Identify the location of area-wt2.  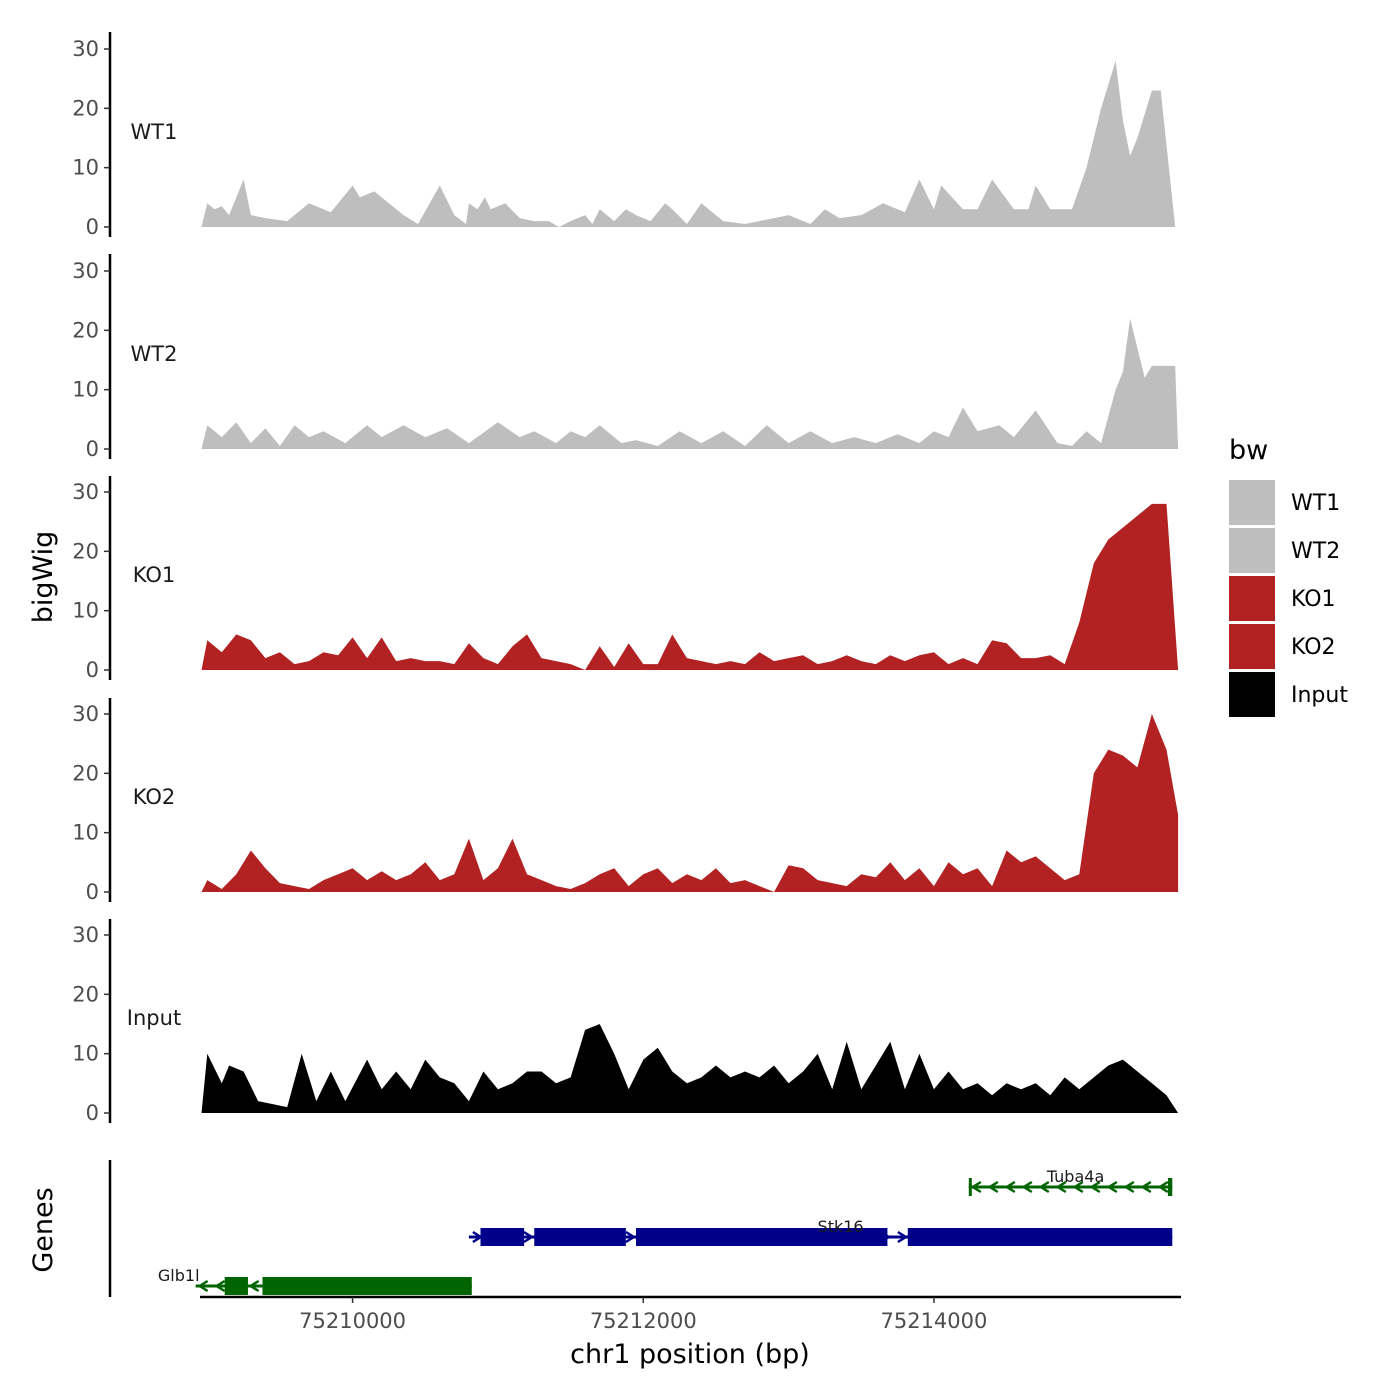
(690, 383).